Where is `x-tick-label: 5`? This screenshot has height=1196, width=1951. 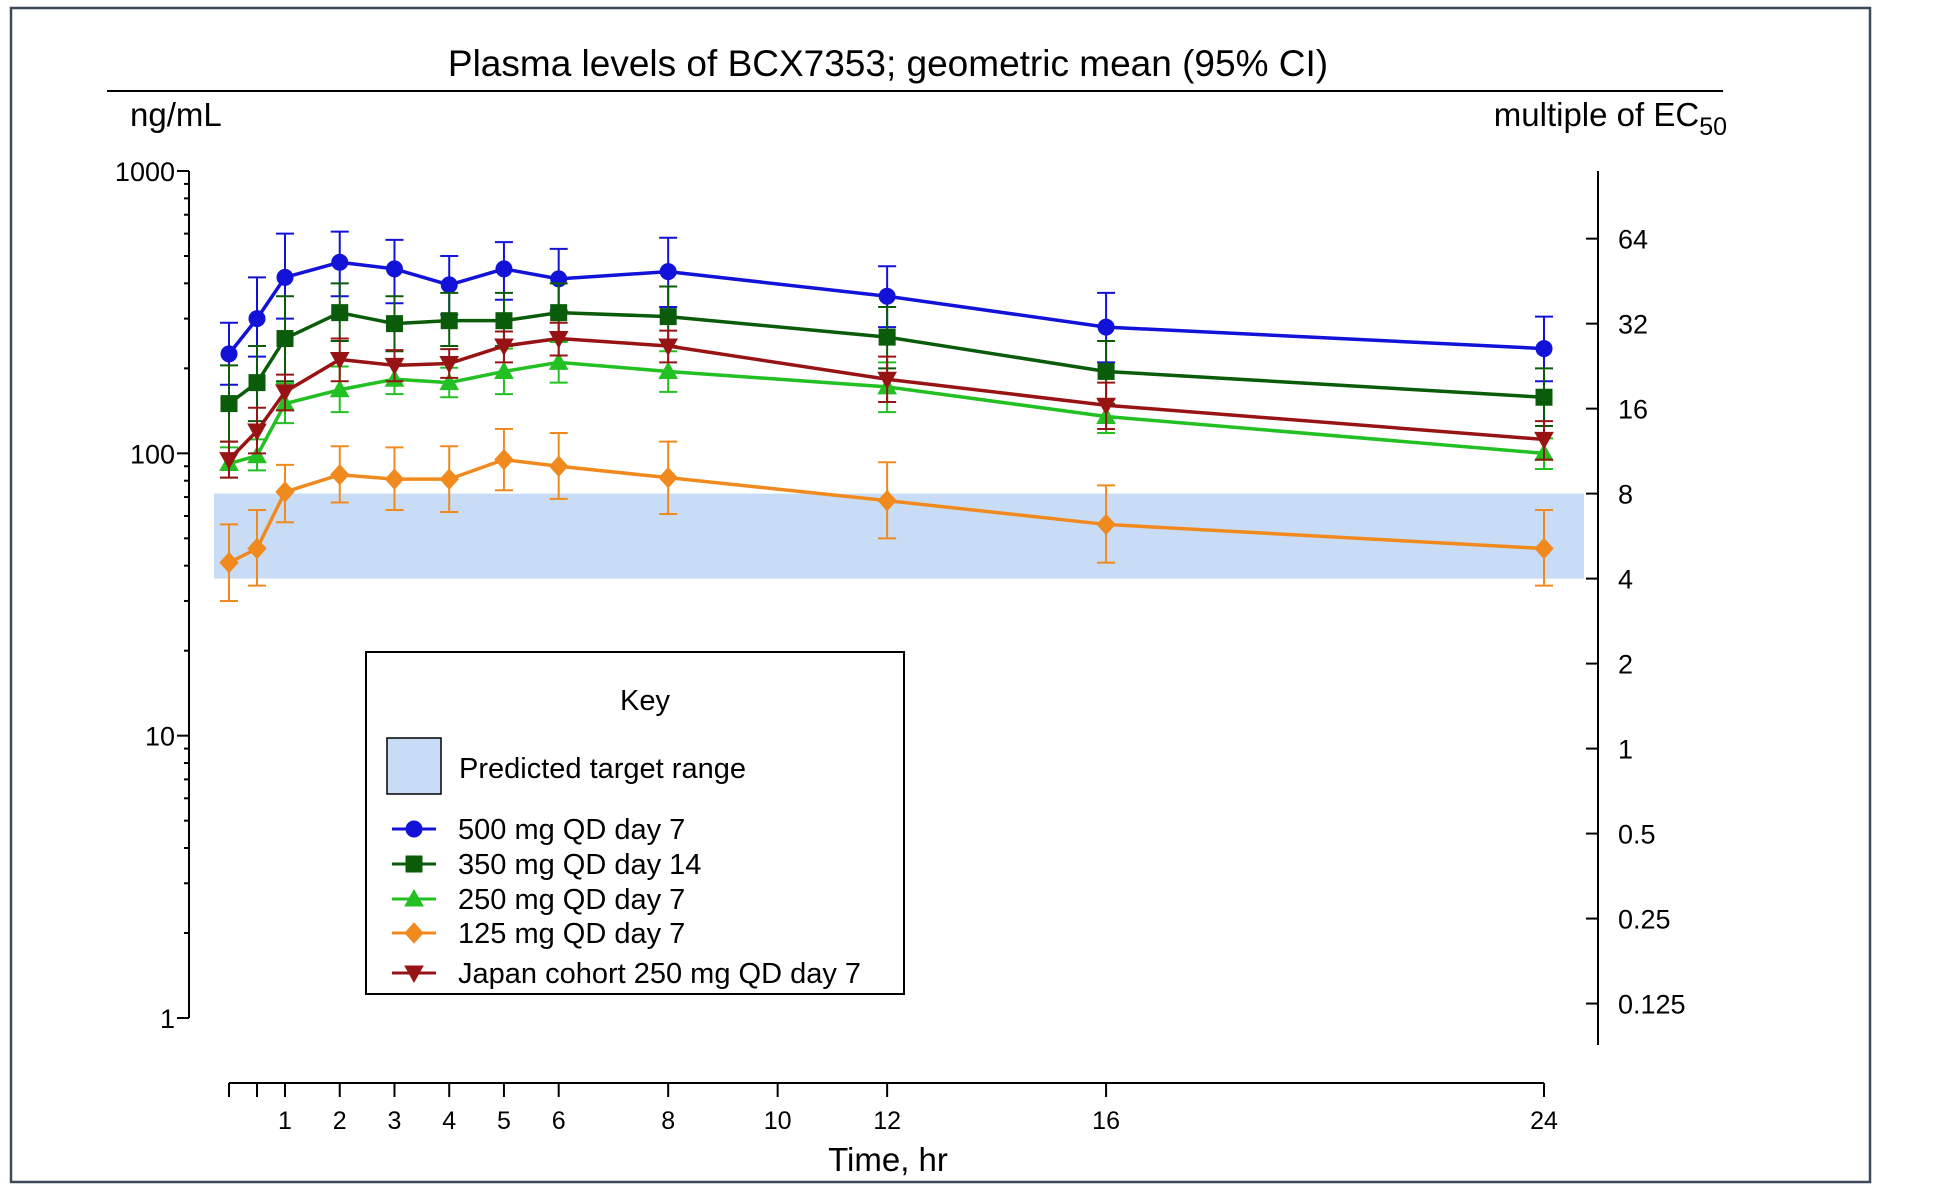 x-tick-label: 5 is located at coordinates (504, 1121).